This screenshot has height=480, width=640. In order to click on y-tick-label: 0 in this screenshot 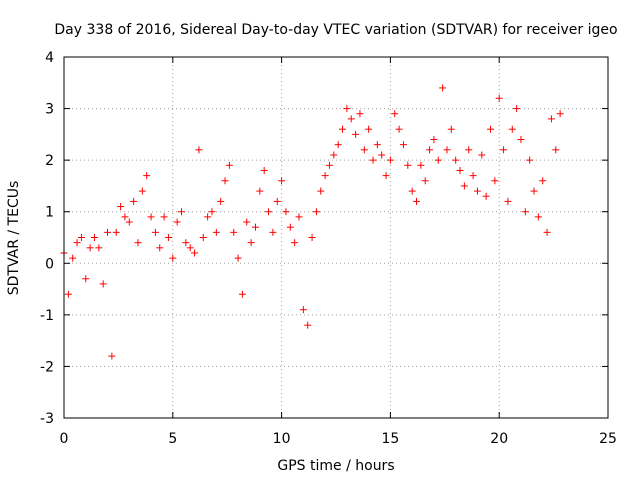, I will do `click(49, 264)`.